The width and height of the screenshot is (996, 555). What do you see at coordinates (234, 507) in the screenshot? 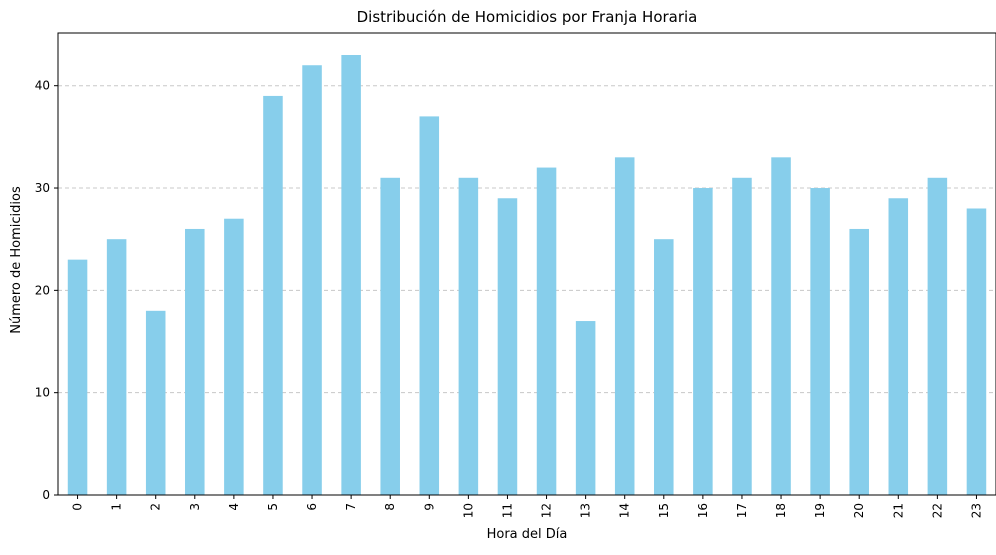
I see `x-tick-label-4: 4` at bounding box center [234, 507].